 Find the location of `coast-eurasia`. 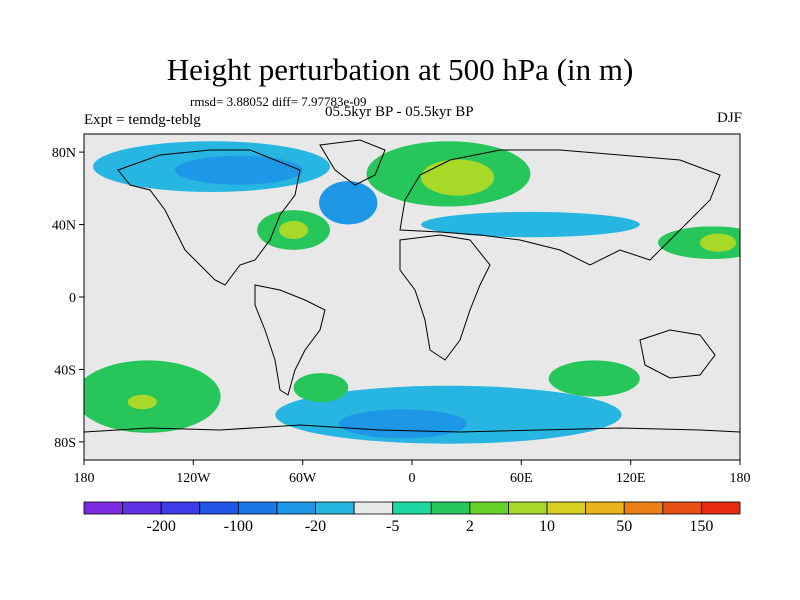

coast-eurasia is located at coordinates (560, 207).